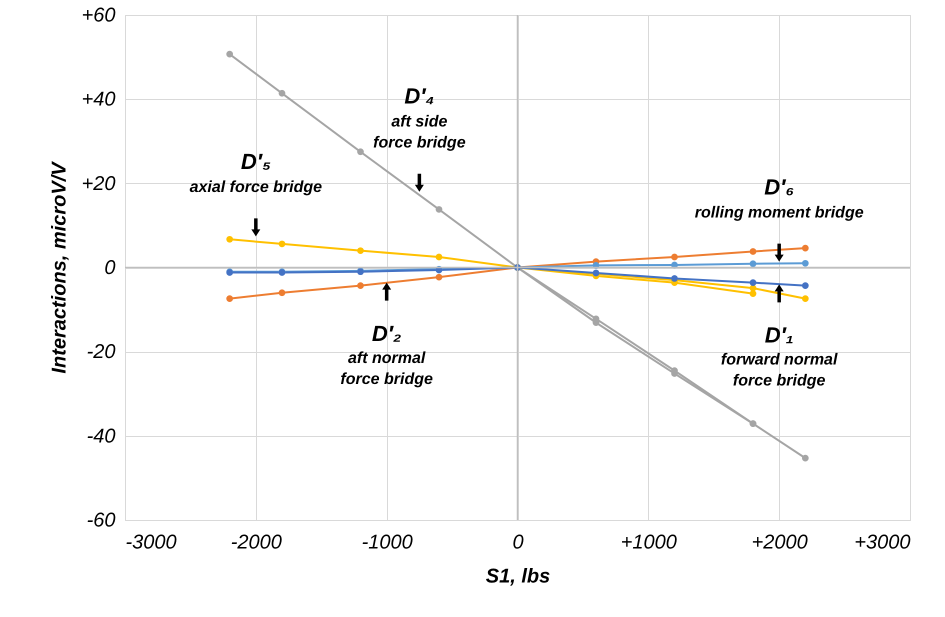 The height and width of the screenshot is (617, 945). I want to click on x-tick-label: -3000, so click(151, 543).